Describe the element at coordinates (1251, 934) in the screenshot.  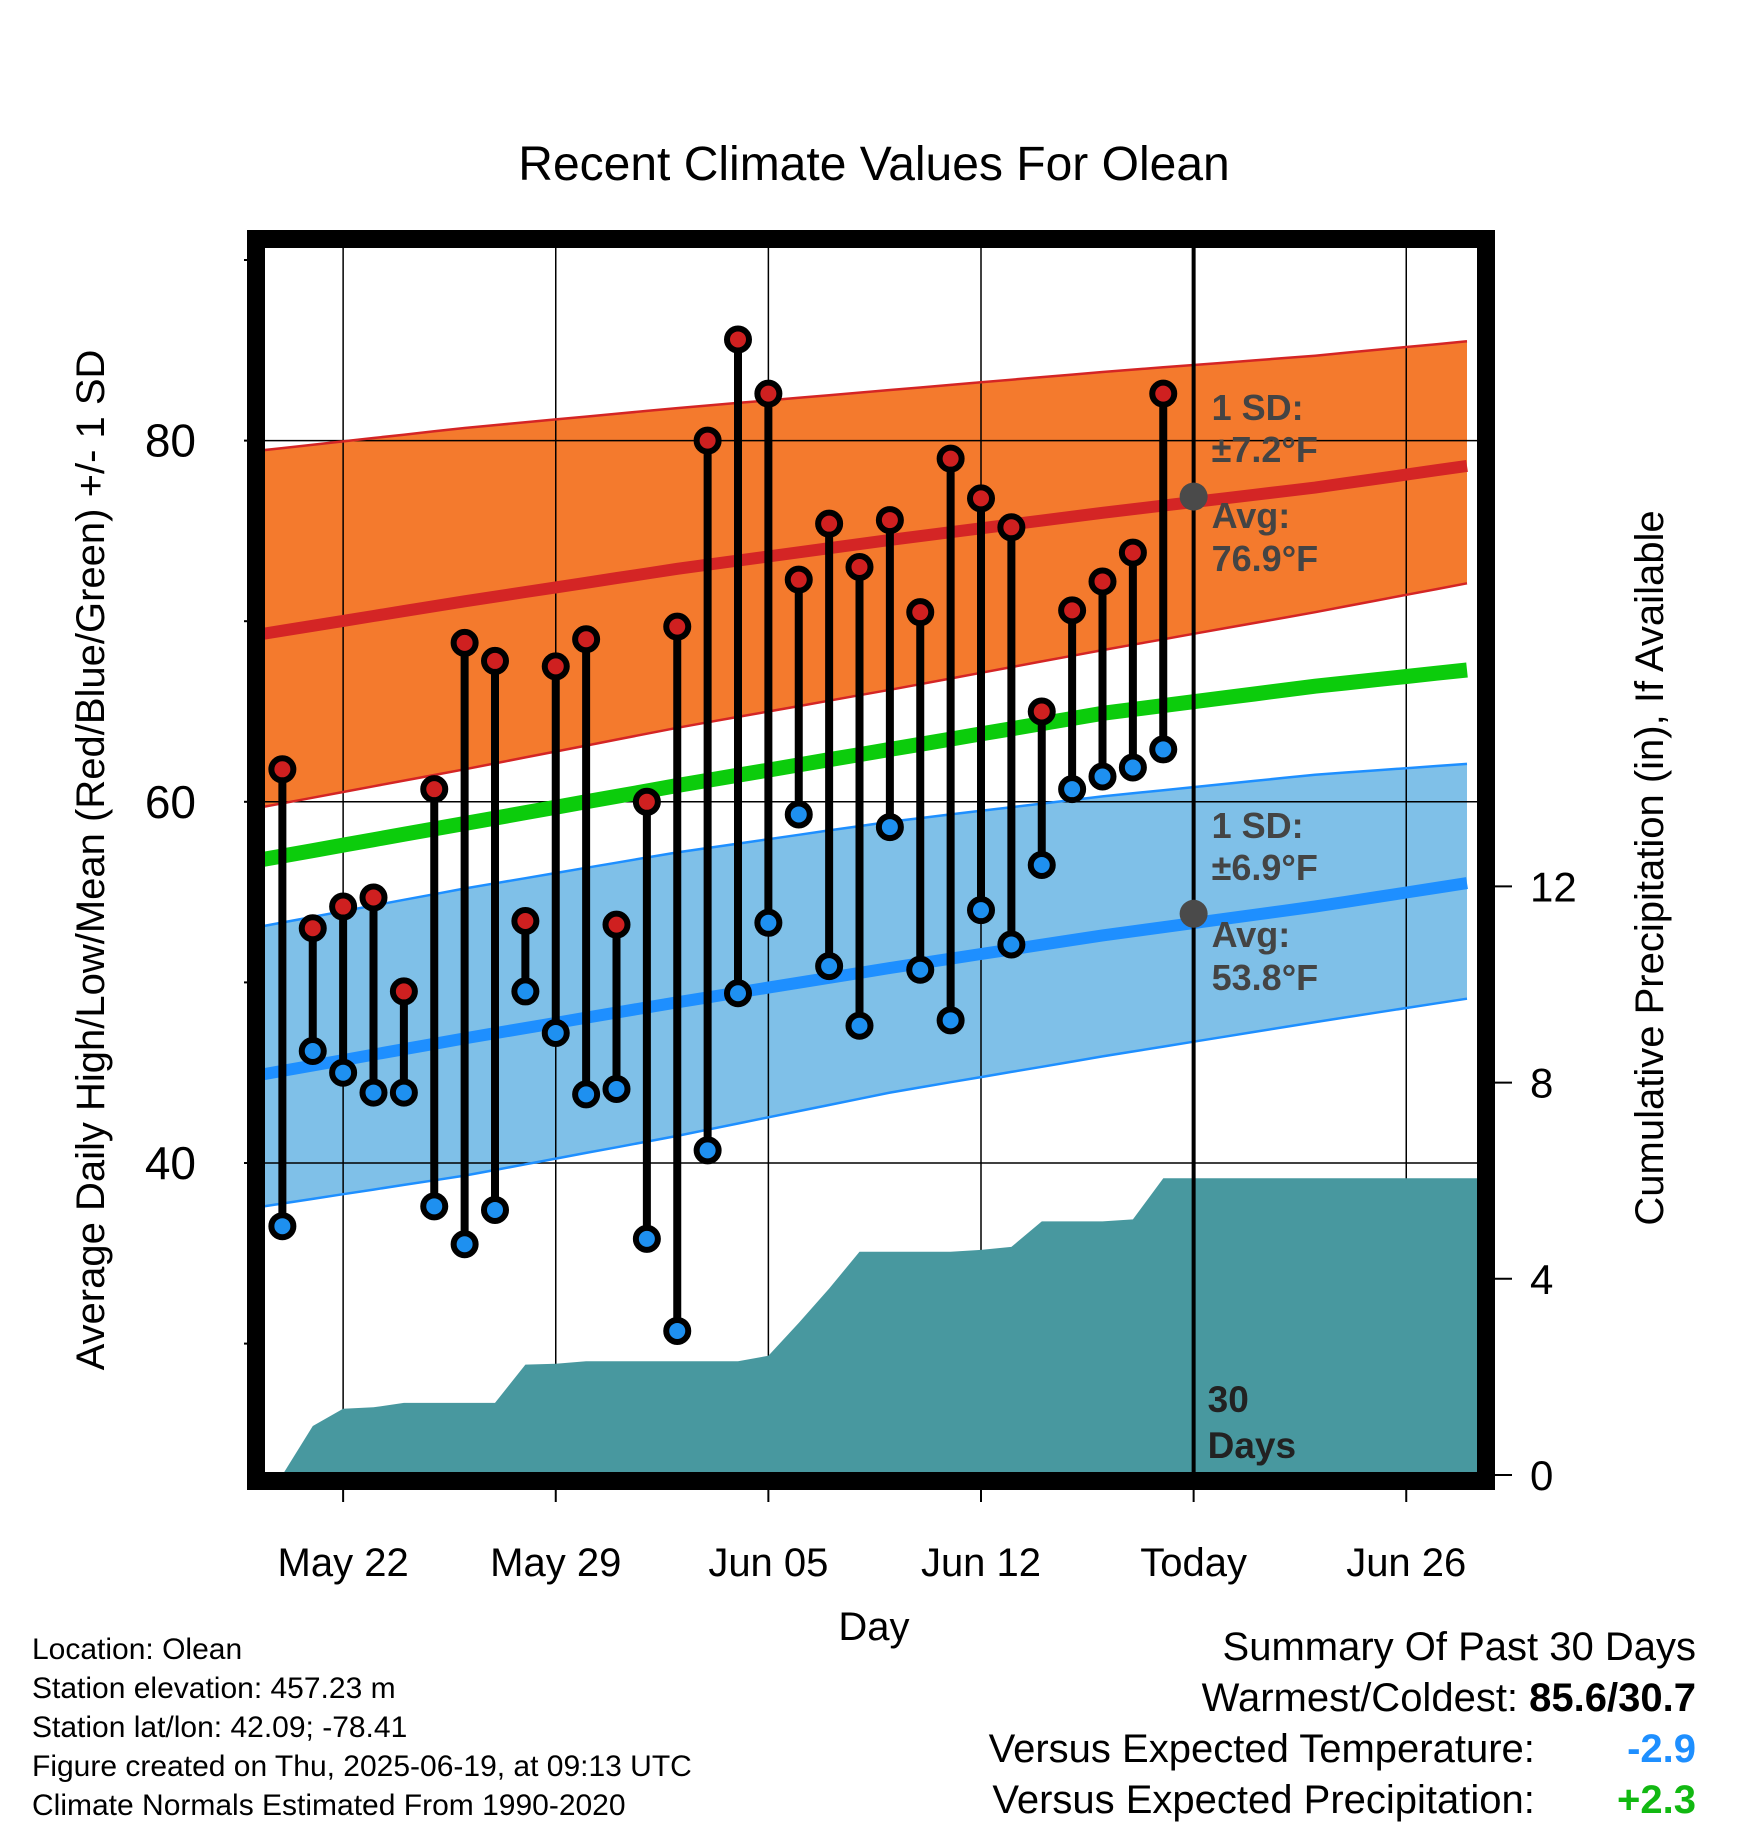
I see `low-avg-label: Avg:` at that location.